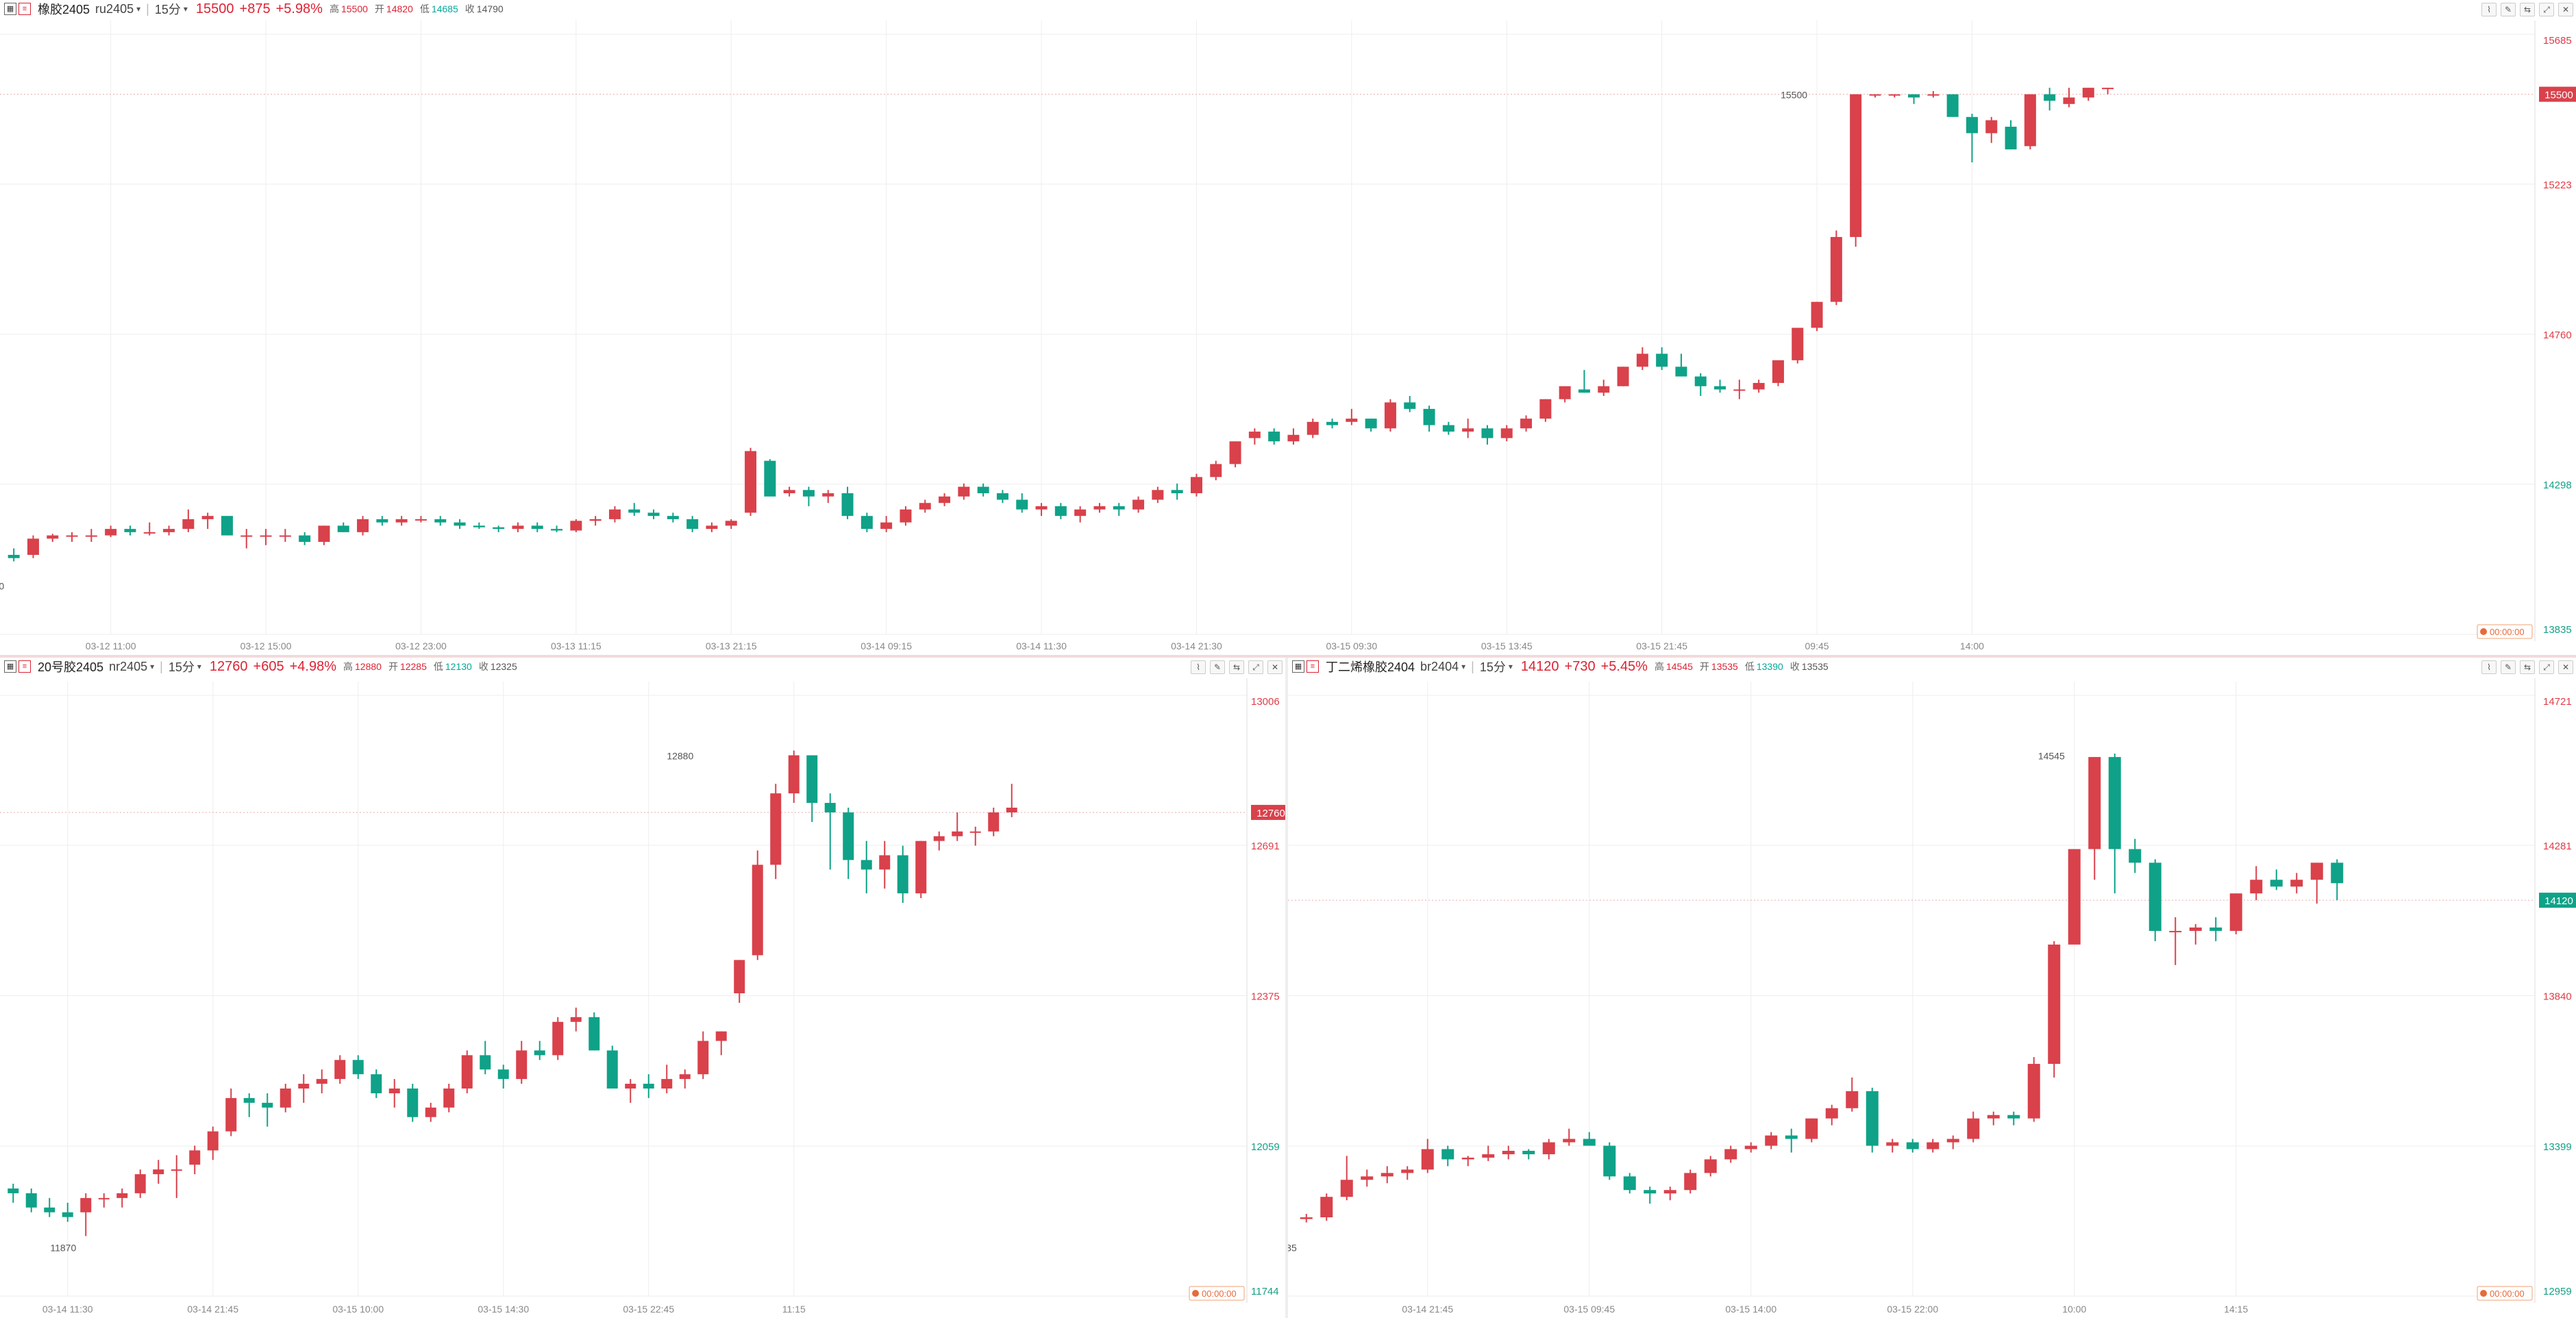  I want to click on instrument-name: 20号胶2405, so click(71, 667).